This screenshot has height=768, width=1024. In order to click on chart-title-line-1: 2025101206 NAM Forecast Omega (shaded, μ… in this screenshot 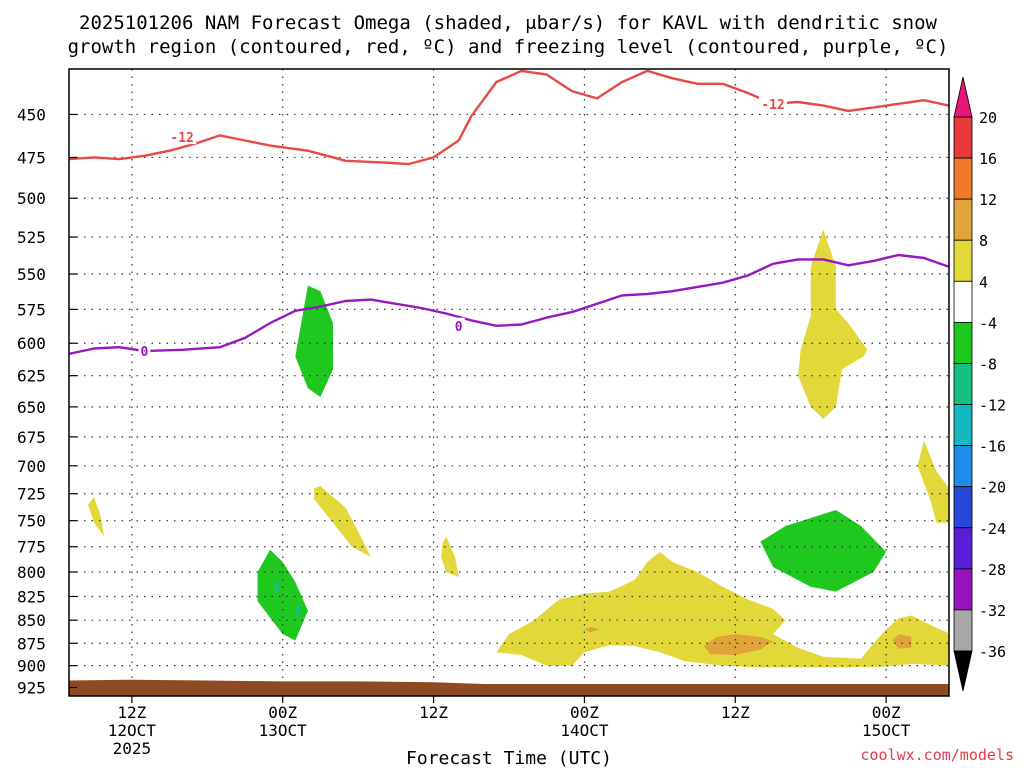, I will do `click(508, 23)`.